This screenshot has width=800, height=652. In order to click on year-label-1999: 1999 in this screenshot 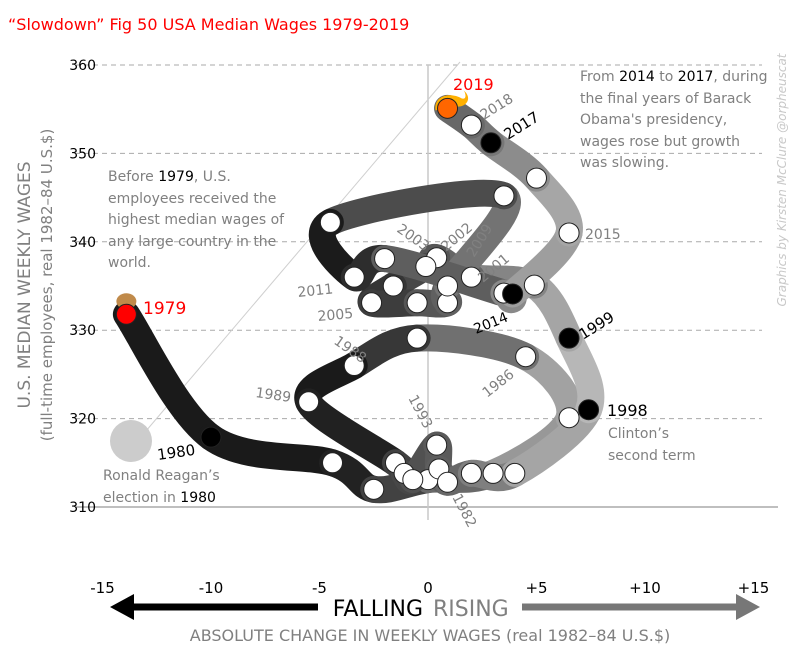, I will do `click(597, 326)`.